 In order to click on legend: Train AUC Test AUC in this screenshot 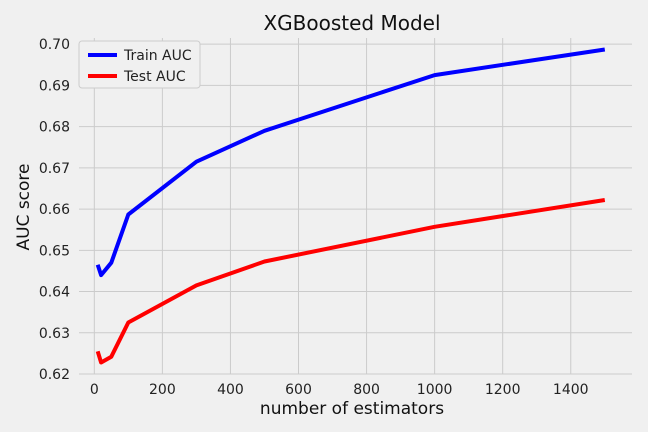, I will do `click(139, 64)`.